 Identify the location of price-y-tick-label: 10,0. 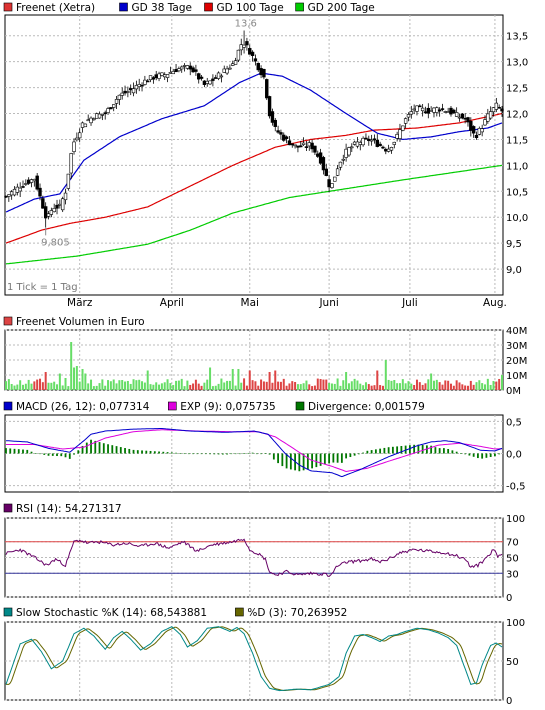
(517, 218).